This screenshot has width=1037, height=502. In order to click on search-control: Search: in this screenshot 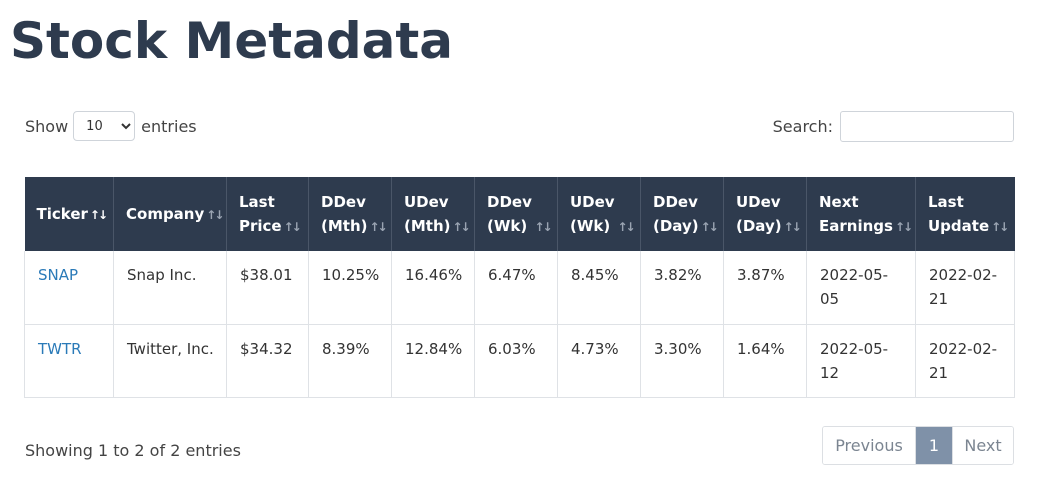, I will do `click(893, 126)`.